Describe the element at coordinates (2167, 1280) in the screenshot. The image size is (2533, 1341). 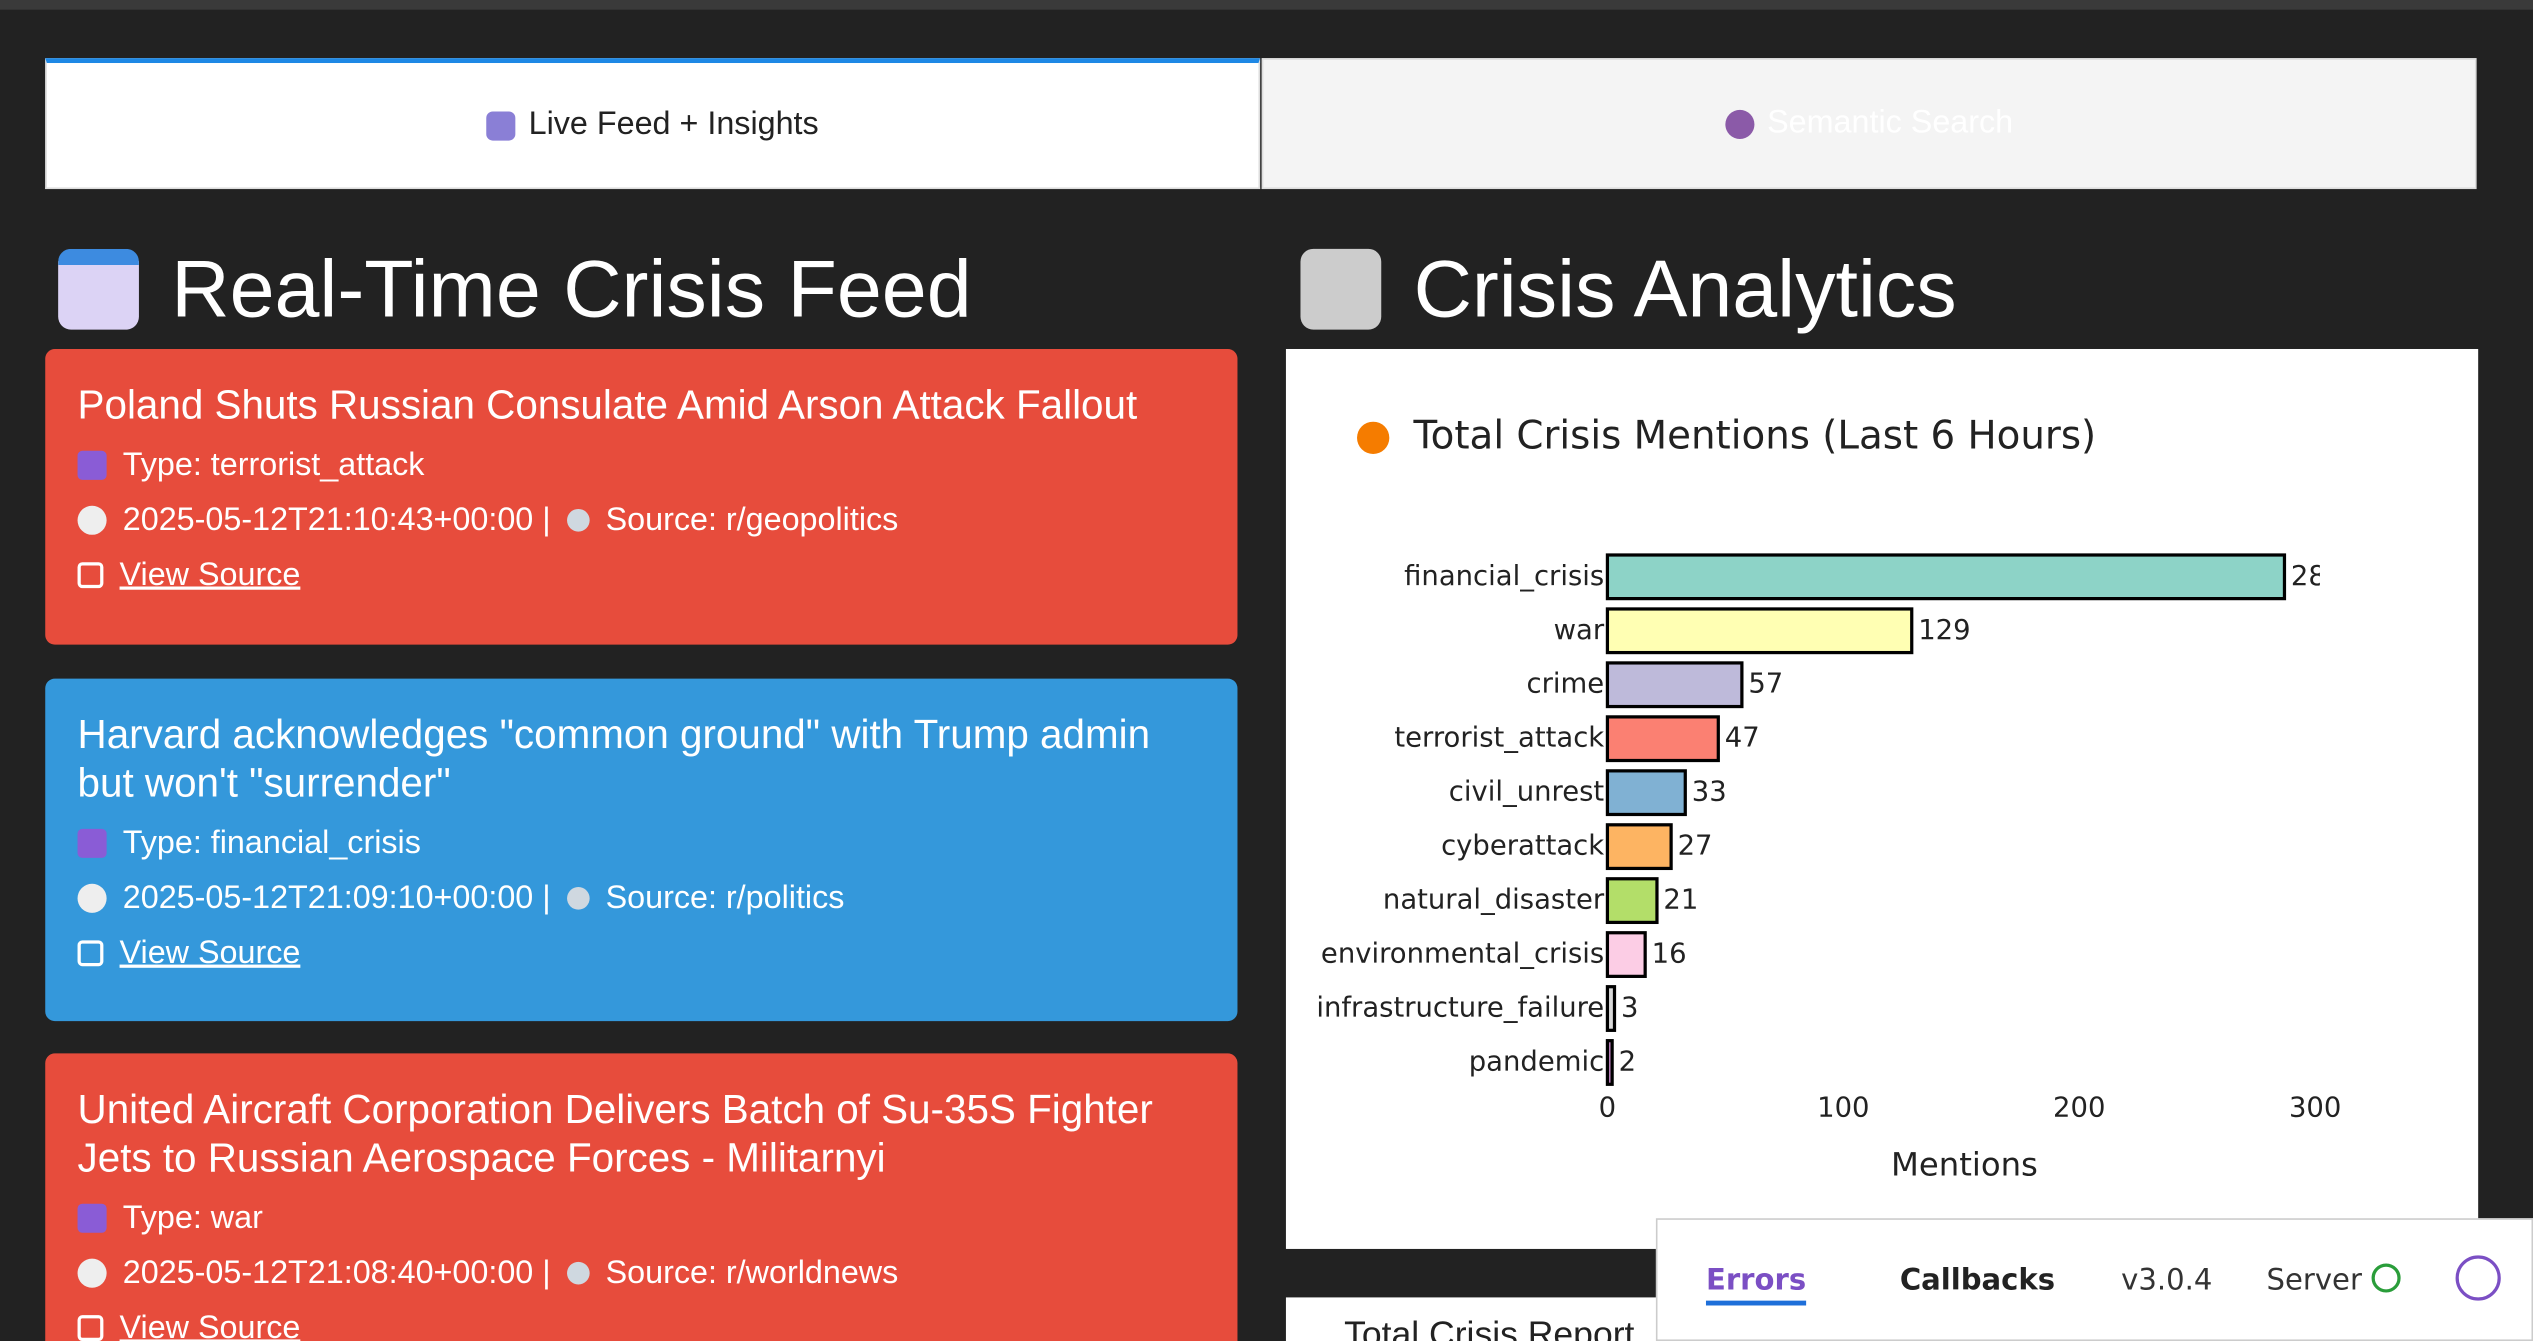
I see `version: v3.0.4` at that location.